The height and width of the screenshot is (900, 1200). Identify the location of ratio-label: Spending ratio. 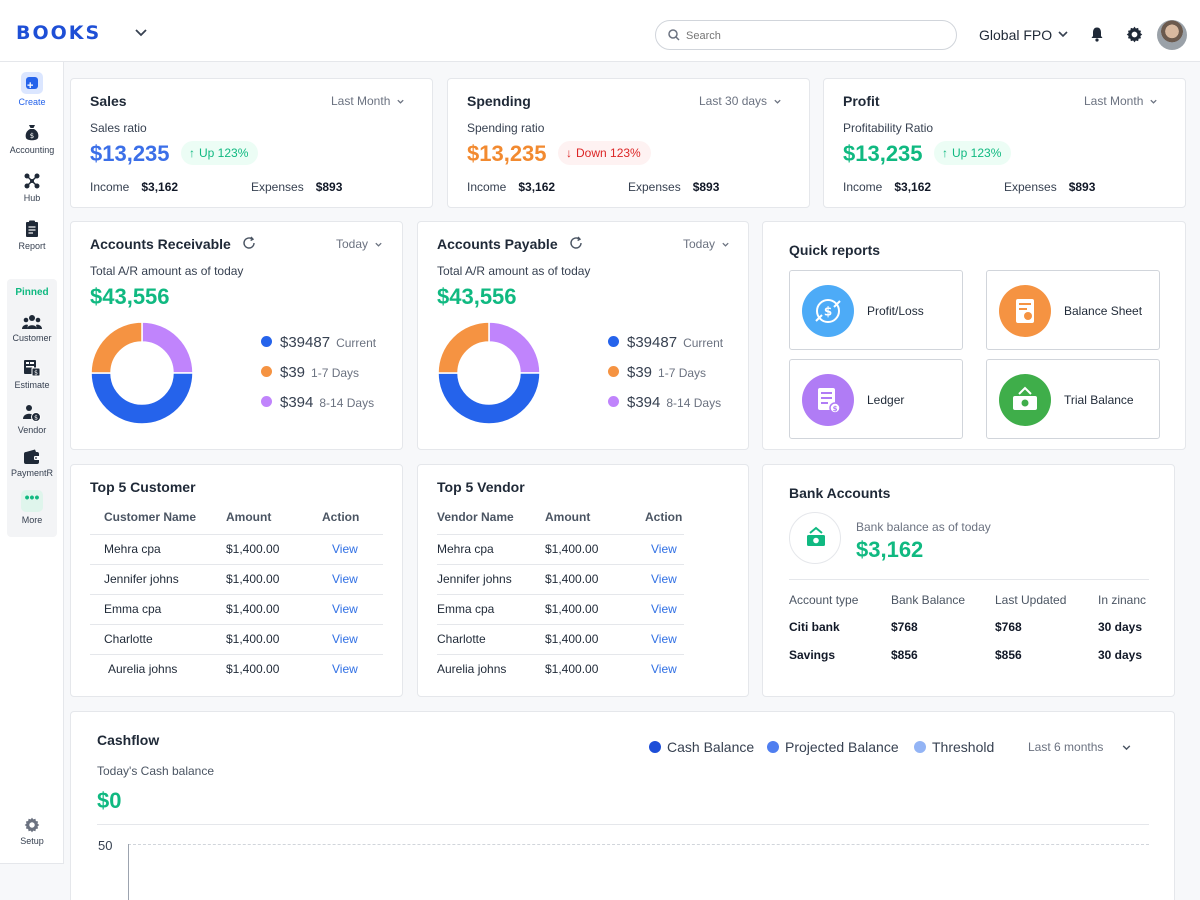
(506, 128).